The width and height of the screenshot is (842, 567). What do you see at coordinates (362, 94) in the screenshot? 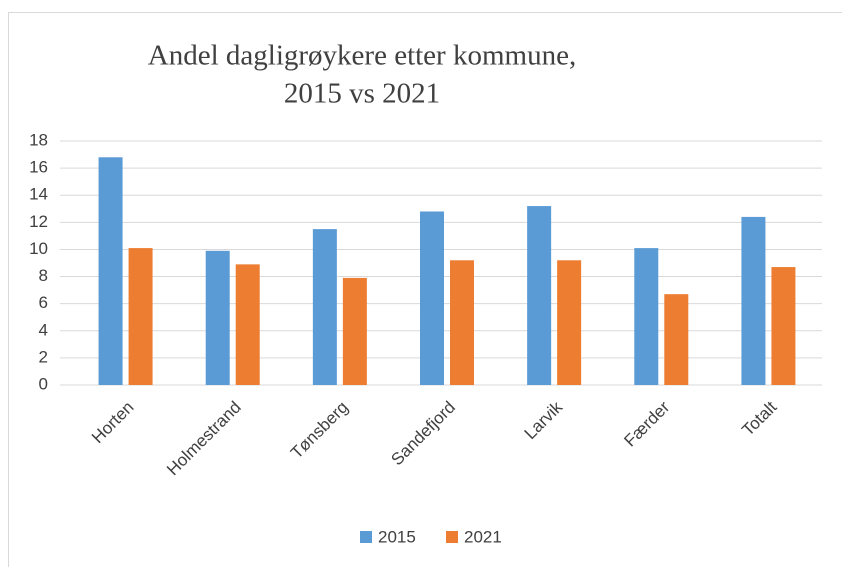
I see `chart-title: 2015 vs 2021` at bounding box center [362, 94].